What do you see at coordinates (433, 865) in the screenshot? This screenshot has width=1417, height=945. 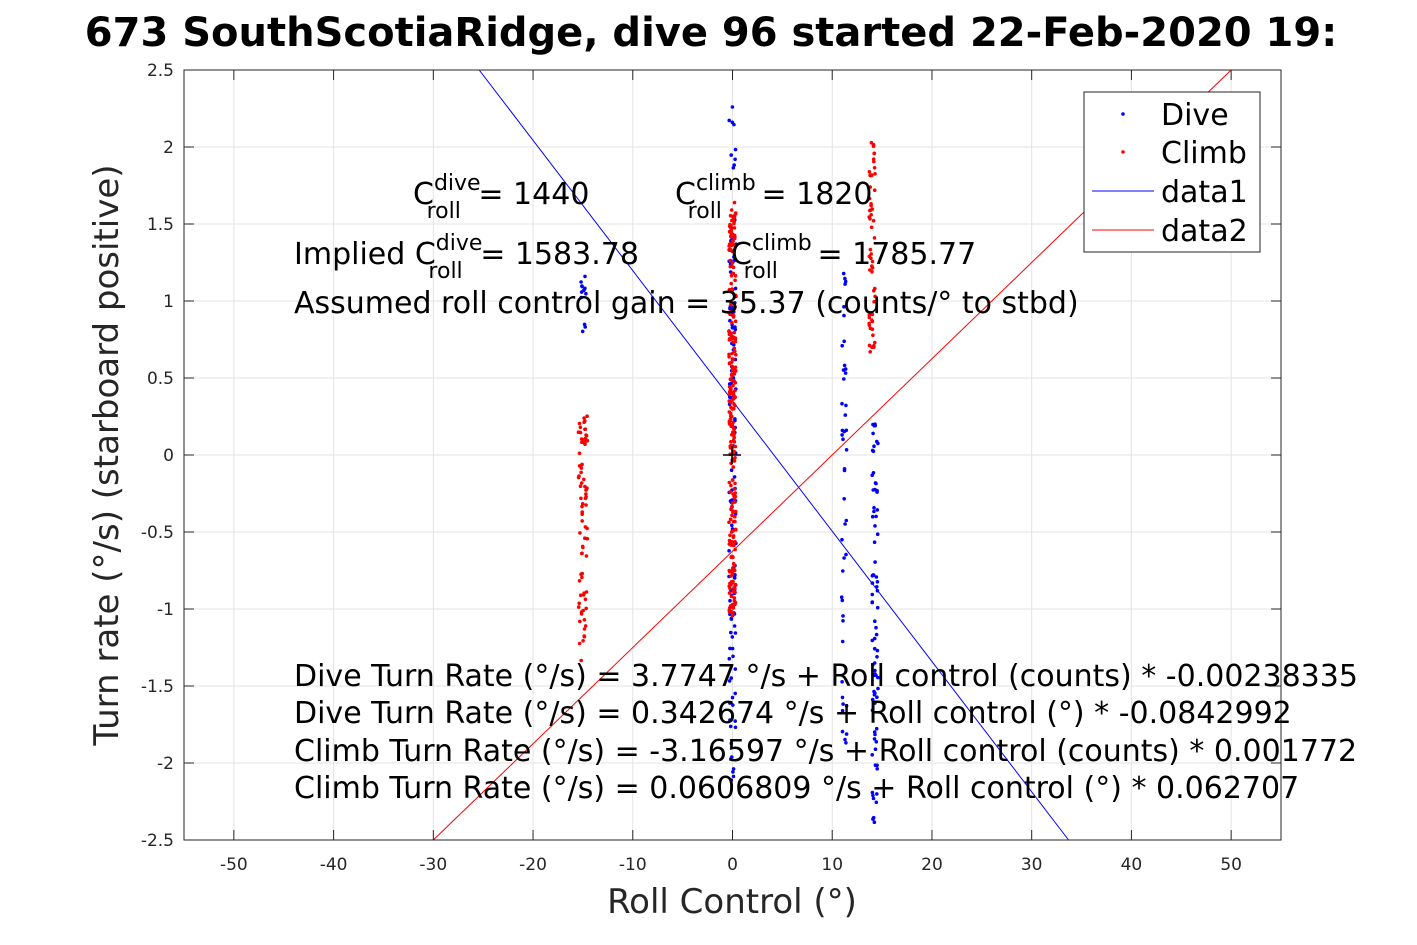 I see `x-tick-label: -30` at bounding box center [433, 865].